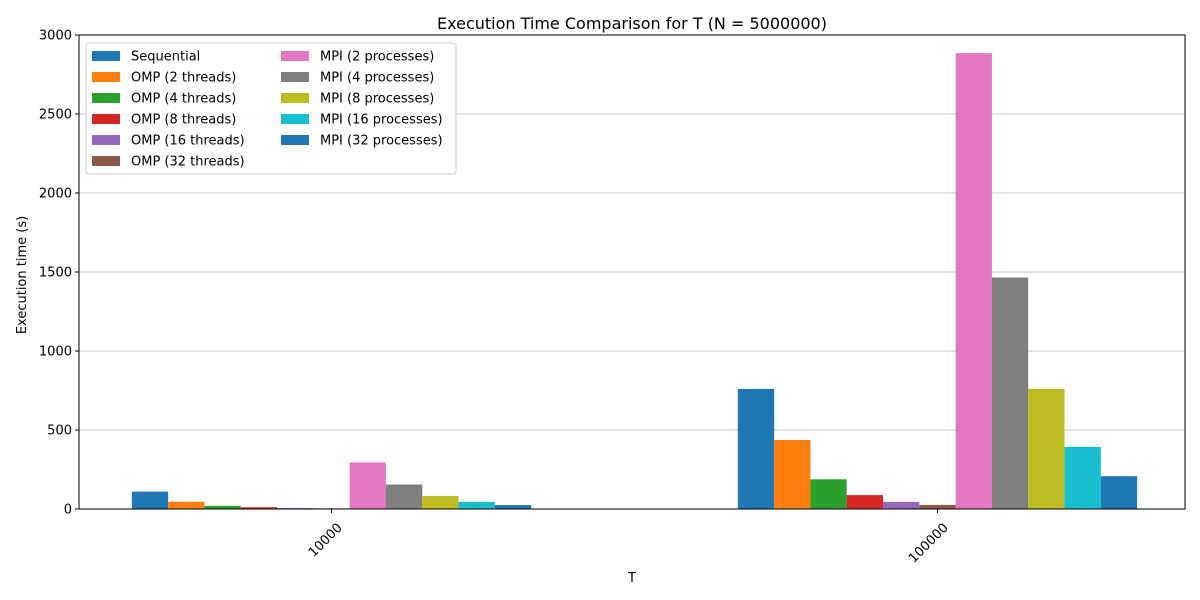 This screenshot has width=1200, height=600. What do you see at coordinates (188, 141) in the screenshot?
I see `legend-label: OMP (16 threads)` at bounding box center [188, 141].